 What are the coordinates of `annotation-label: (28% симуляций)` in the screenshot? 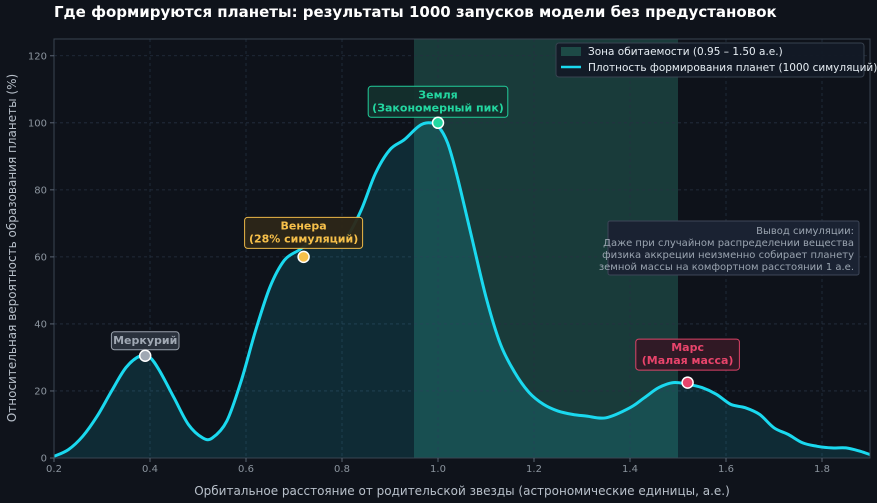 It's located at (303, 238).